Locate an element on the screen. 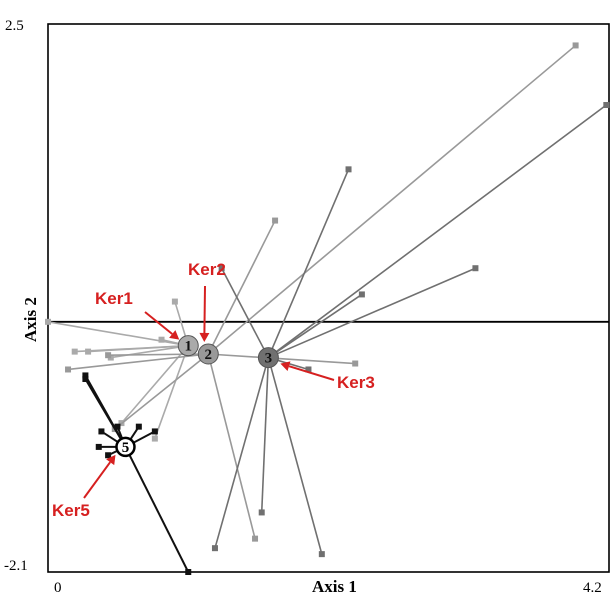 Image resolution: width=616 pixels, height=608 pixels. y-tick-top: 2.5 is located at coordinates (14, 26).